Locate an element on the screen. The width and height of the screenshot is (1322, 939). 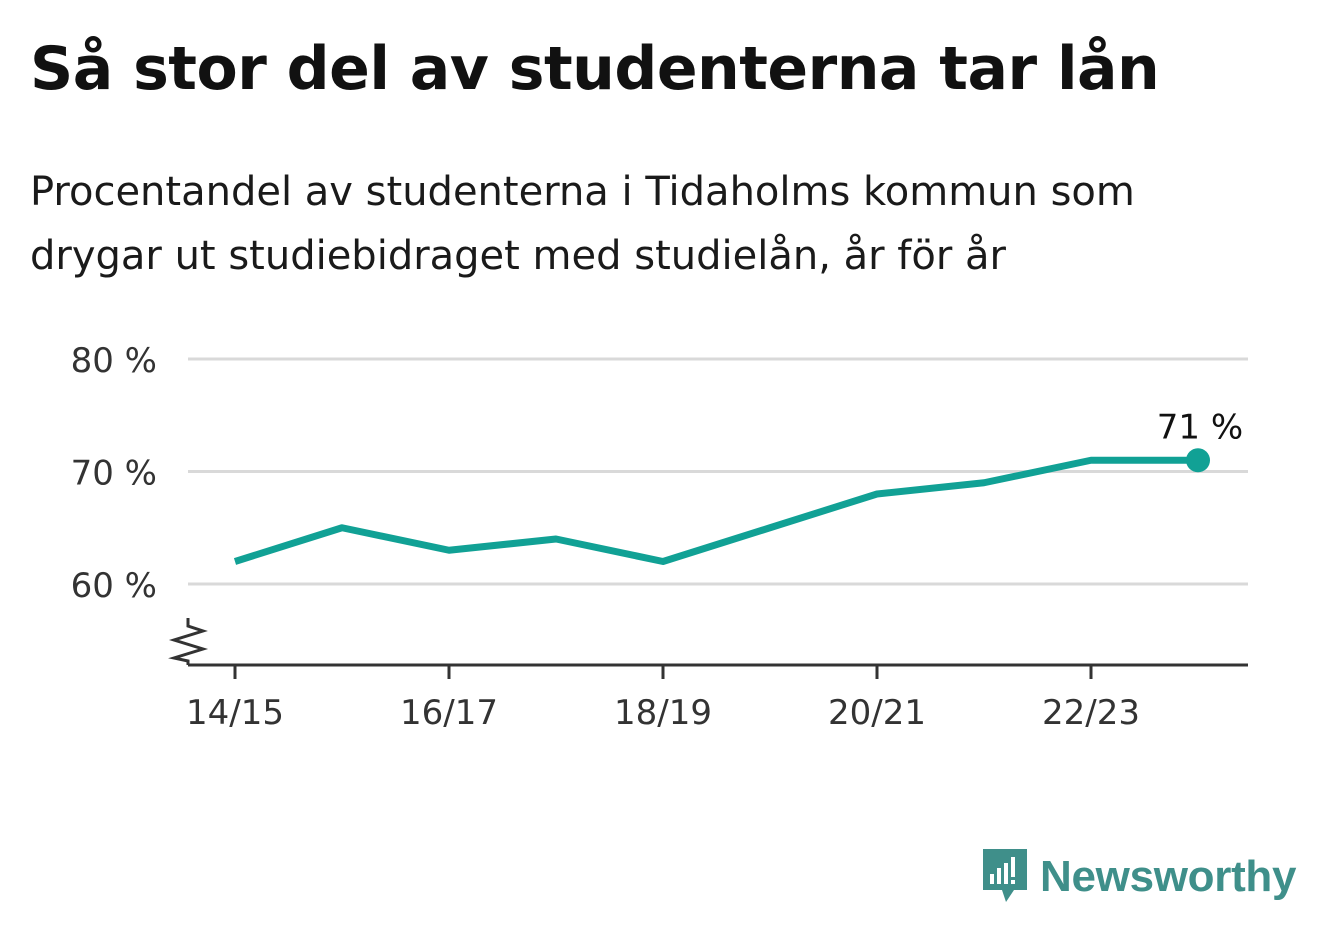
y-tick-label: 60 % is located at coordinates (114, 586).